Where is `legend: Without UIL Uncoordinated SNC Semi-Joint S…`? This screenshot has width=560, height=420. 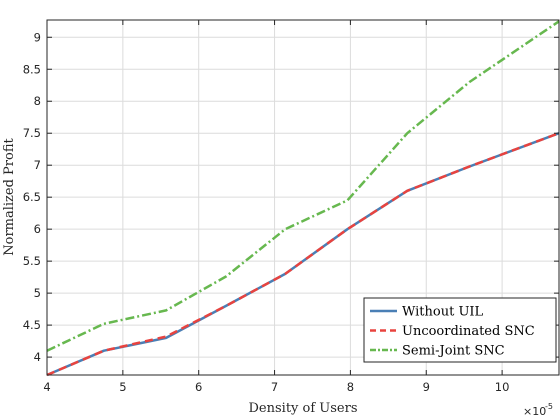
legend: Without UIL Uncoordinated SNC Semi-Joint S… is located at coordinates (460, 330).